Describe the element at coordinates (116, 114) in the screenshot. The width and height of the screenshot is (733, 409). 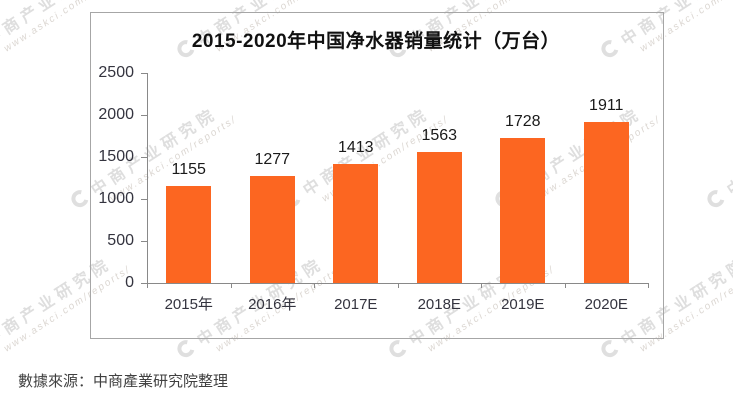
I see `y-tick-label: 2000` at that location.